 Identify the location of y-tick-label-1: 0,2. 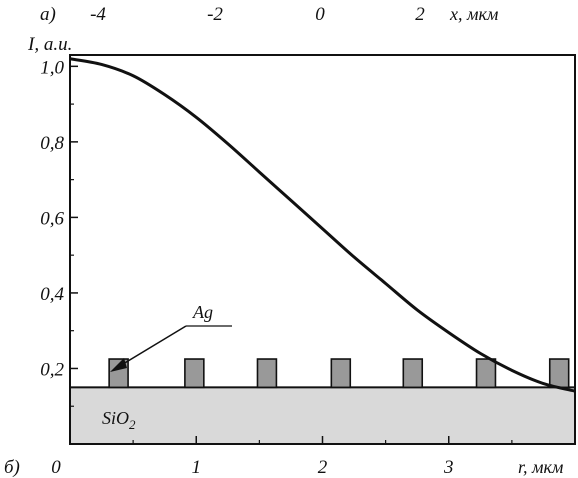
(52, 369).